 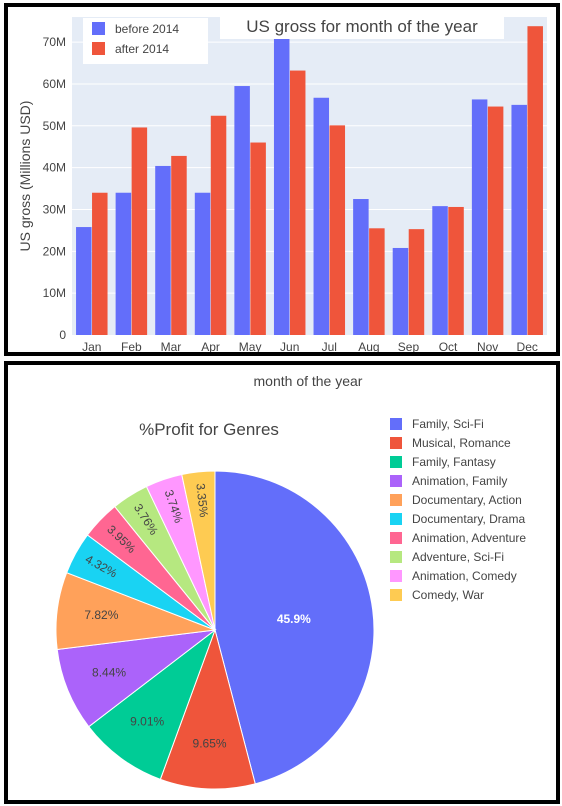 What do you see at coordinates (131, 346) in the screenshot?
I see `x-tick-label-feb: Feb` at bounding box center [131, 346].